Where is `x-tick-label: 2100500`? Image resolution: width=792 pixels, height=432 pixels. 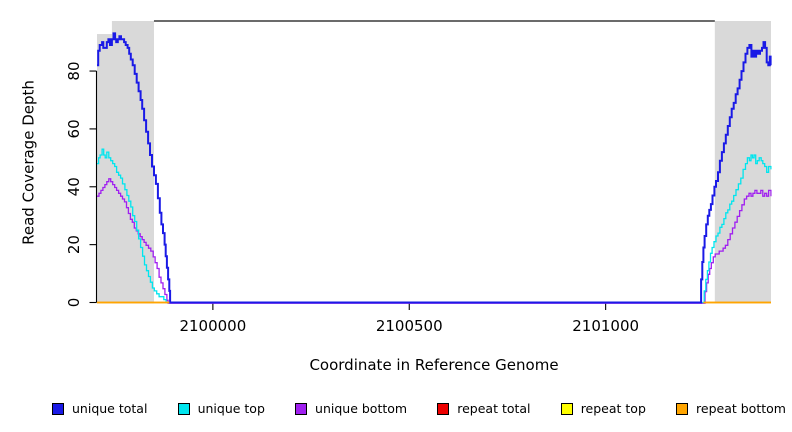
x-tick-label: 2100500 is located at coordinates (409, 326).